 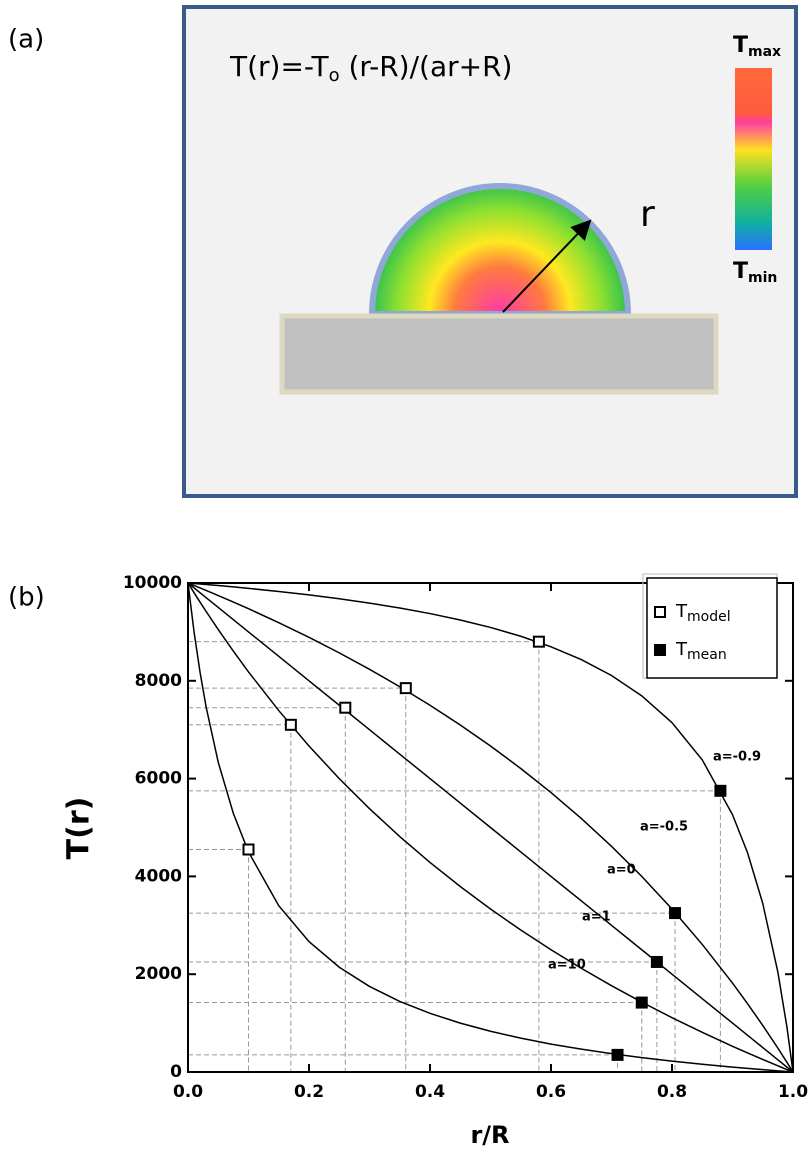 I want to click on legend-label: Tmean, so click(x=701, y=651).